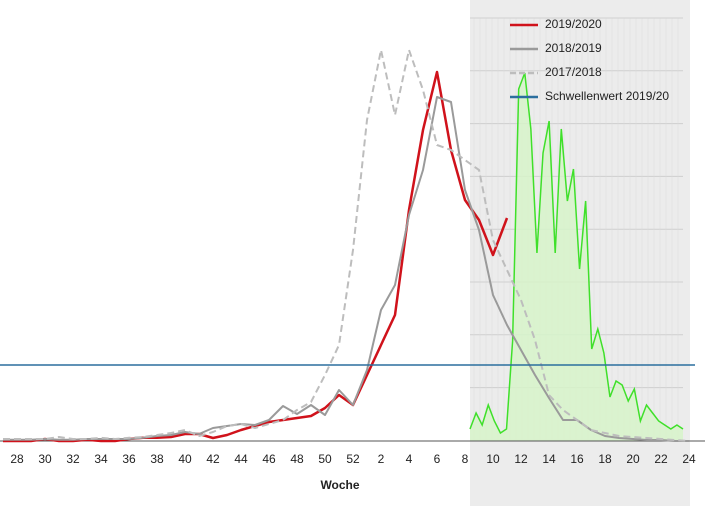  I want to click on x-tick-label: 24, so click(689, 459).